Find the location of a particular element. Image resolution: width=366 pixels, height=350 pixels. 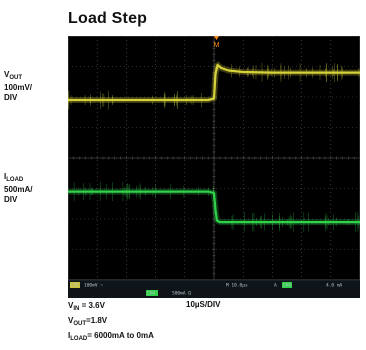

trace-iload is located at coordinates (214, 207).